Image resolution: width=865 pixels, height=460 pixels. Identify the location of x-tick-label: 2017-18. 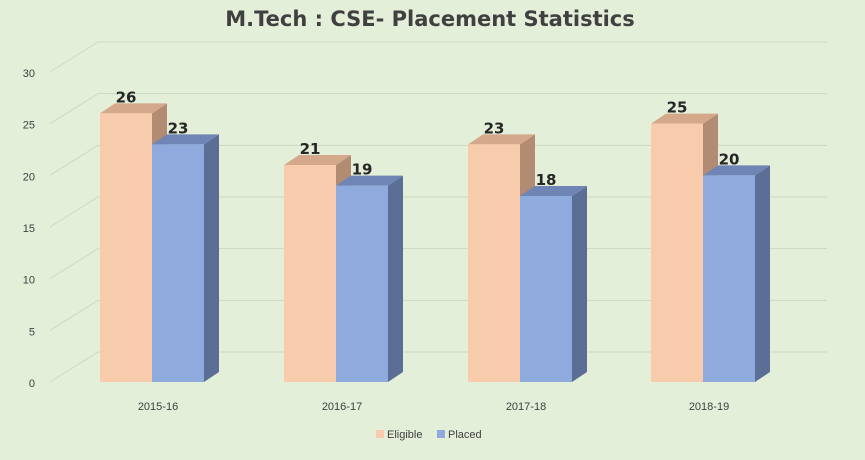
(526, 407).